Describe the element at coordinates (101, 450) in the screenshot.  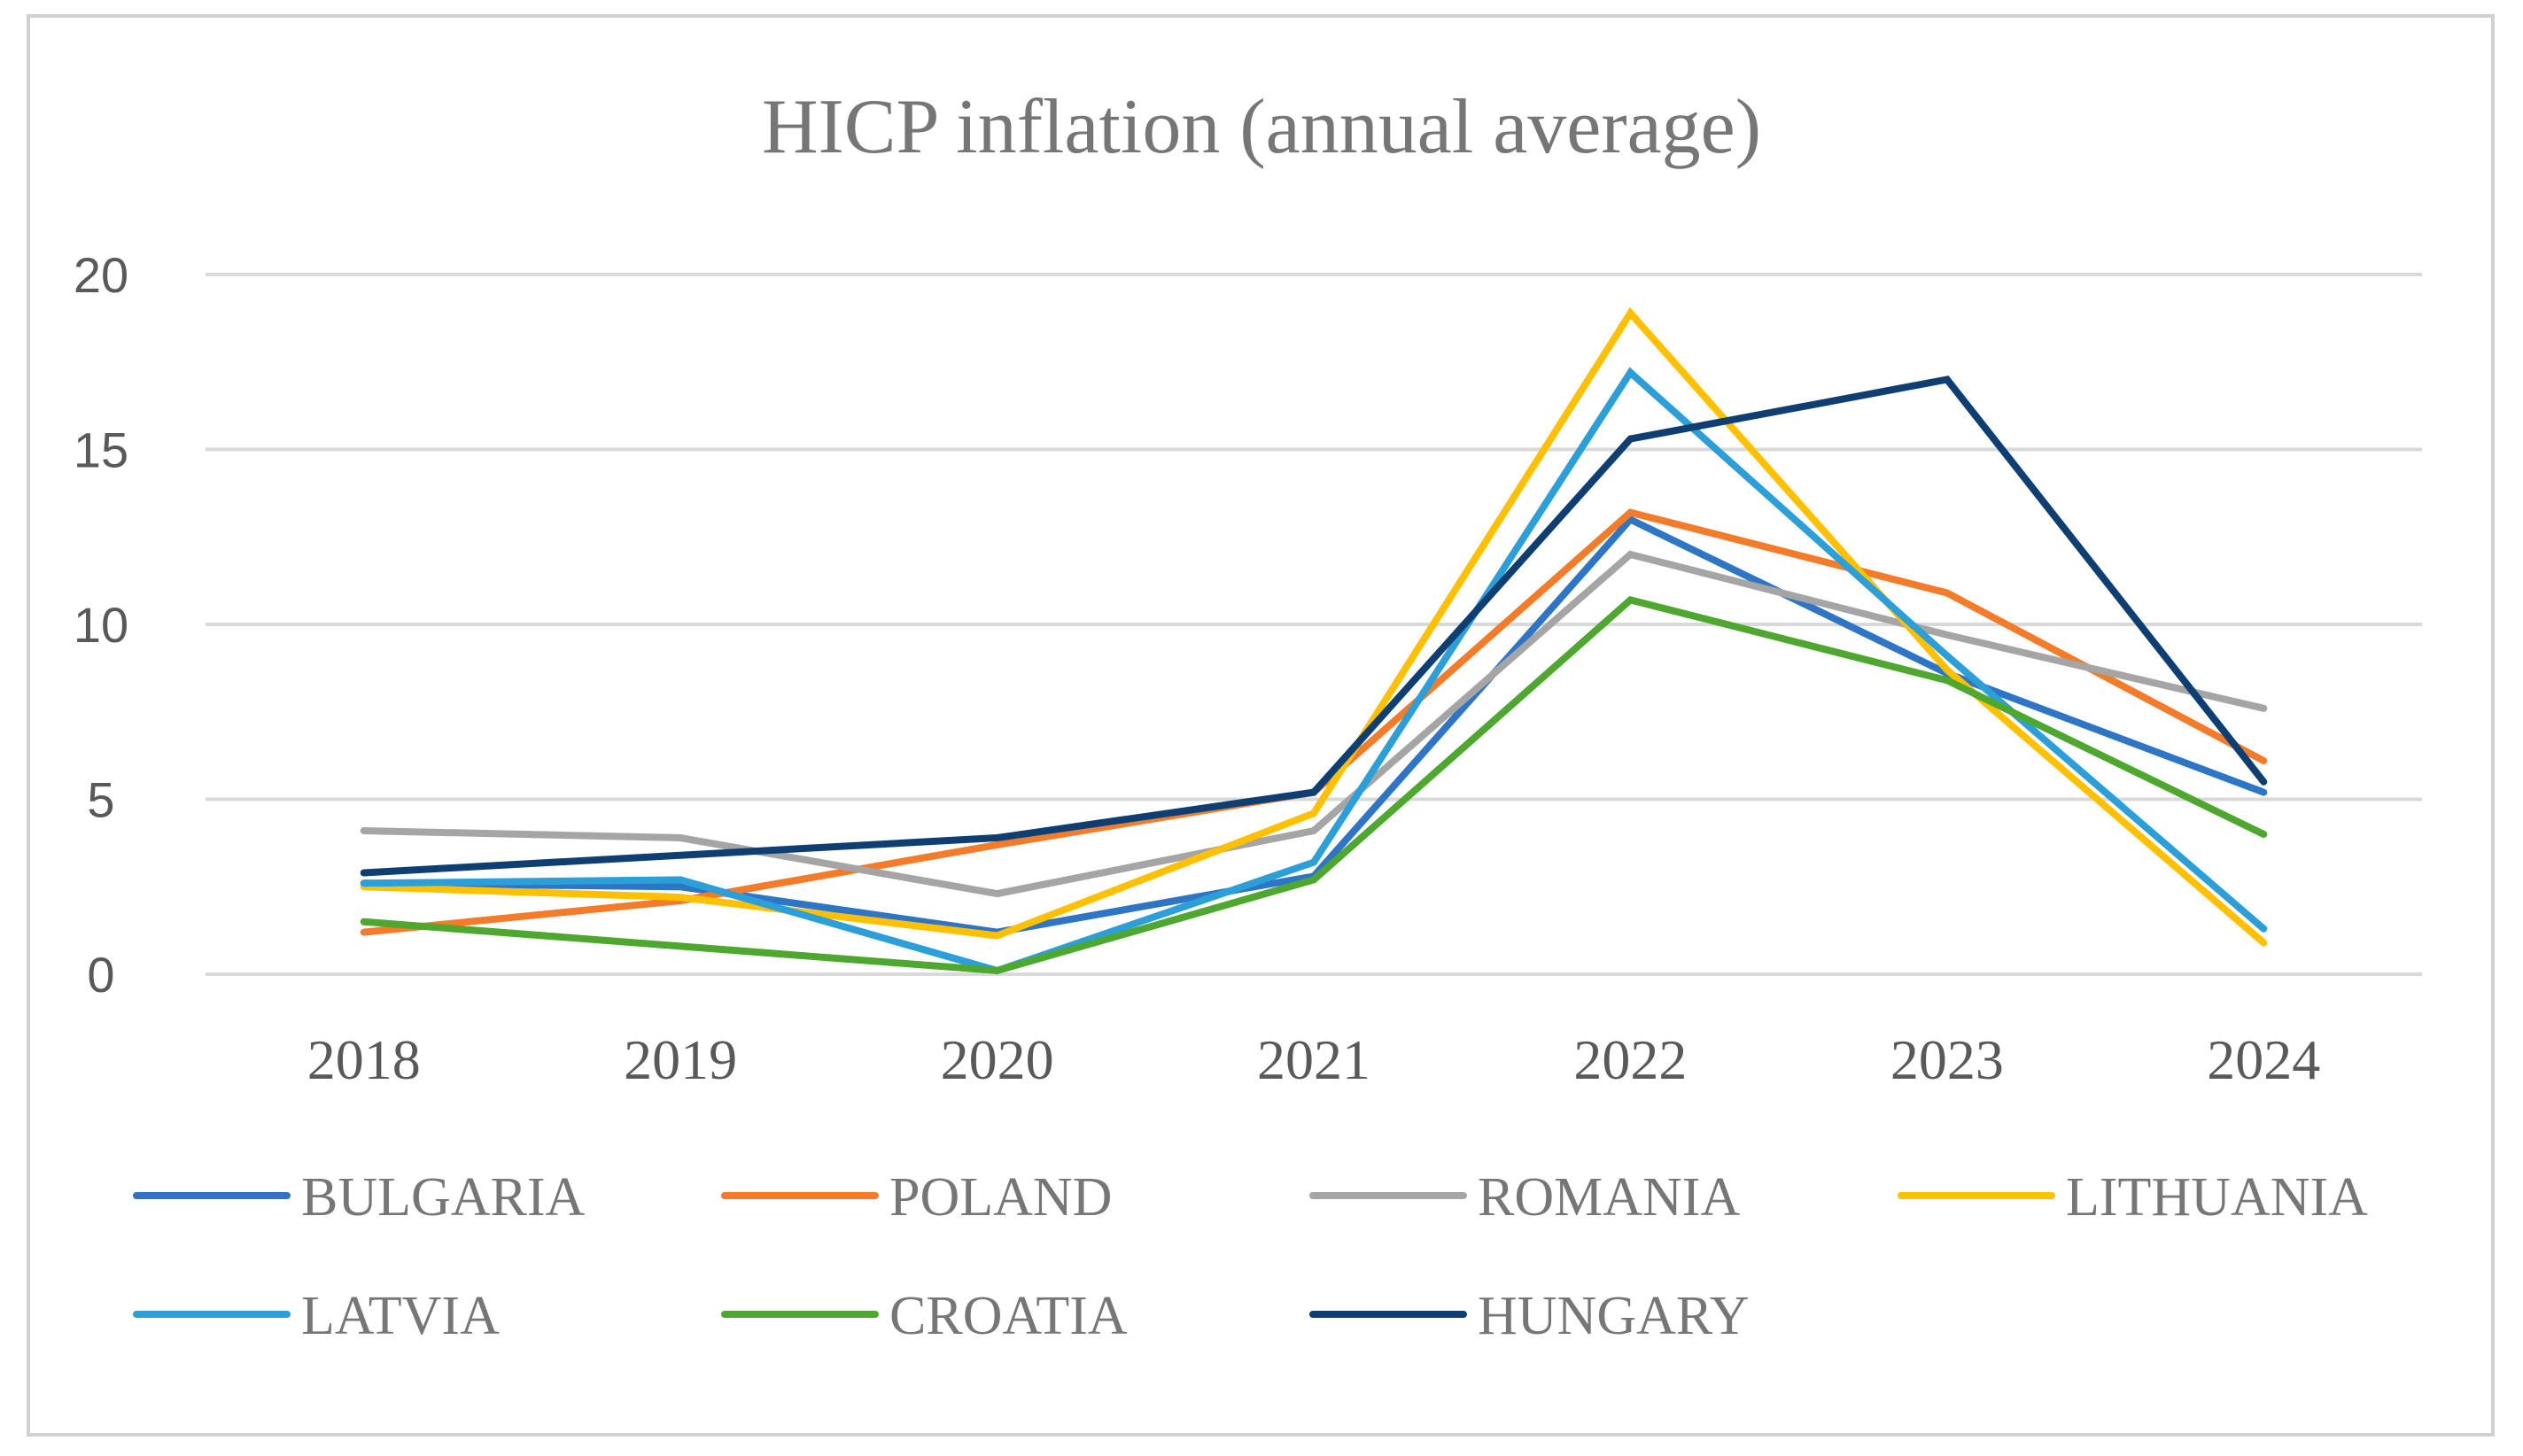
I see `y-tick-label: 15` at that location.